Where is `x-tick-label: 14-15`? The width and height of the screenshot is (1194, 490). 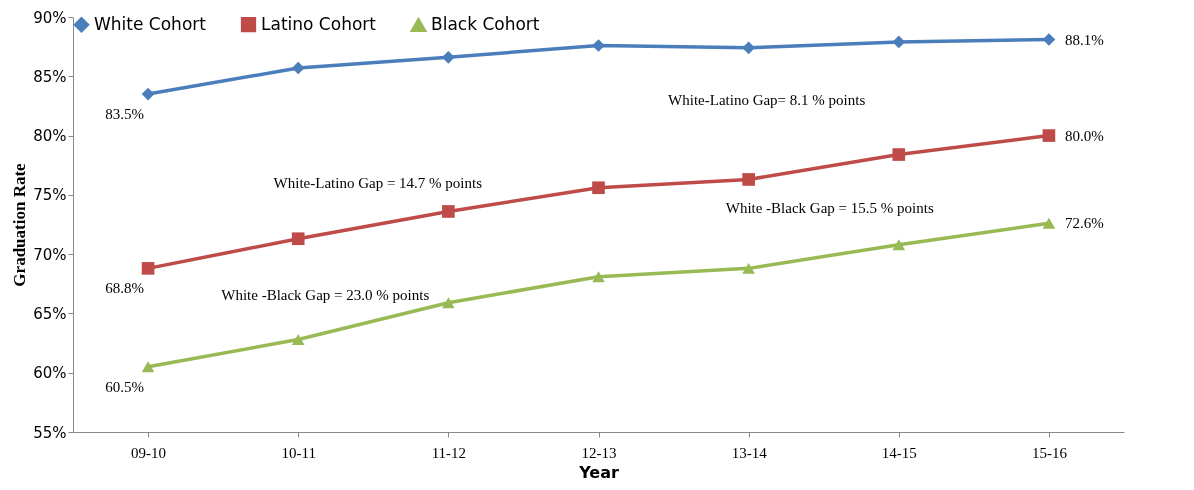
x-tick-label: 14-15 is located at coordinates (899, 452).